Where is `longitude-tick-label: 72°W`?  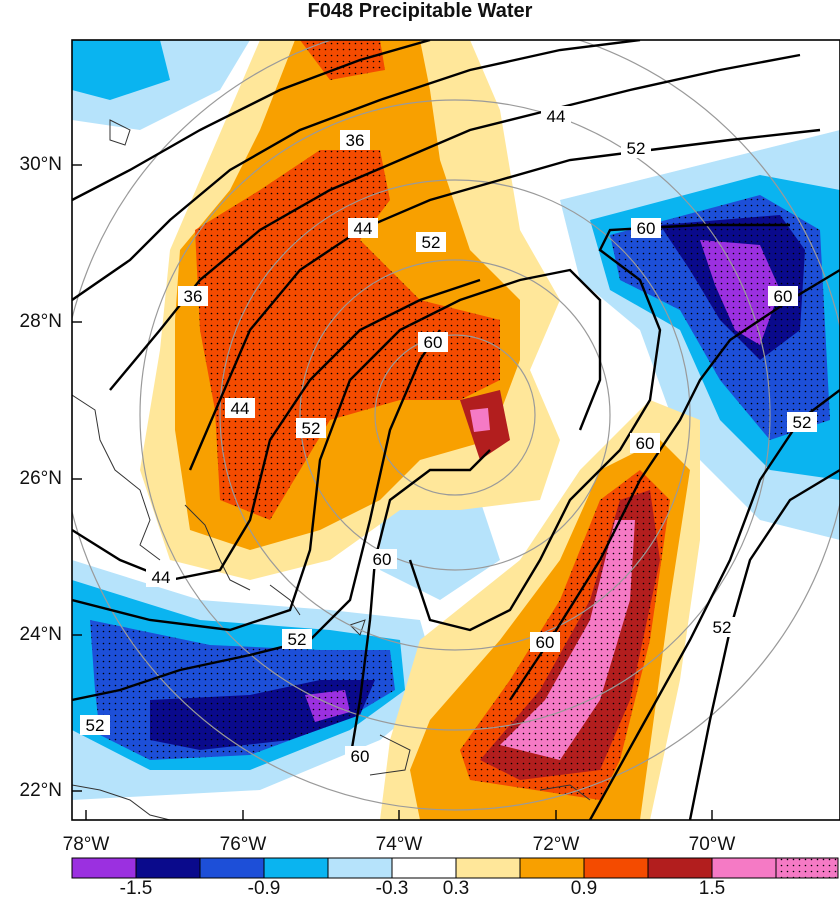 longitude-tick-label: 72°W is located at coordinates (556, 844).